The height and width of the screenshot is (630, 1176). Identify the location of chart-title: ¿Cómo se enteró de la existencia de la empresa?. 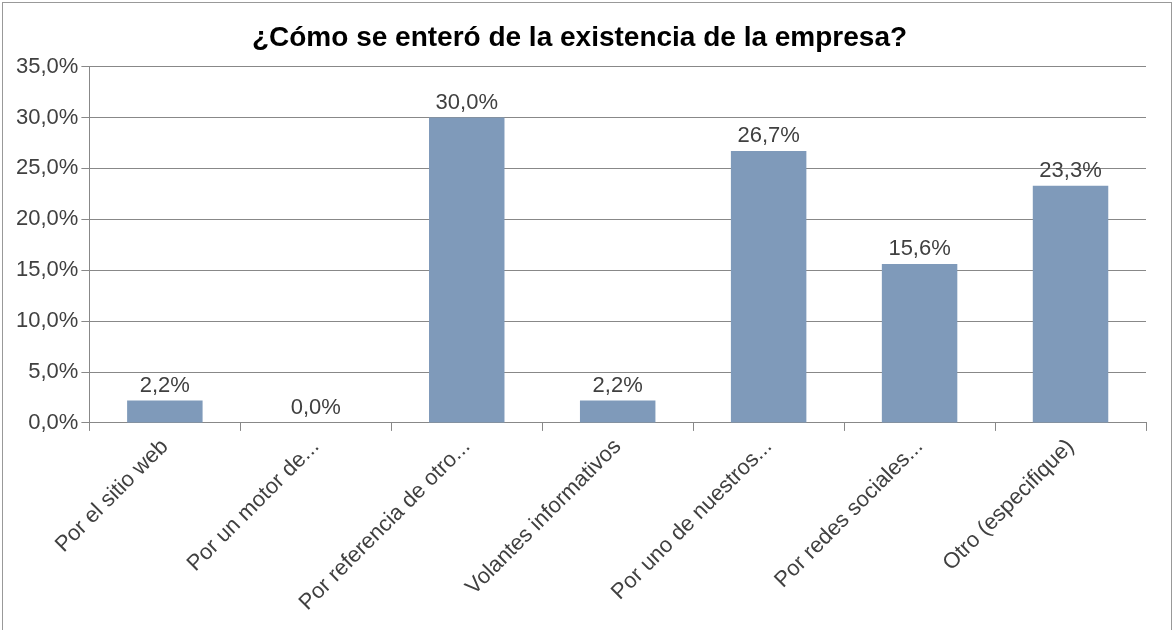
(579, 36).